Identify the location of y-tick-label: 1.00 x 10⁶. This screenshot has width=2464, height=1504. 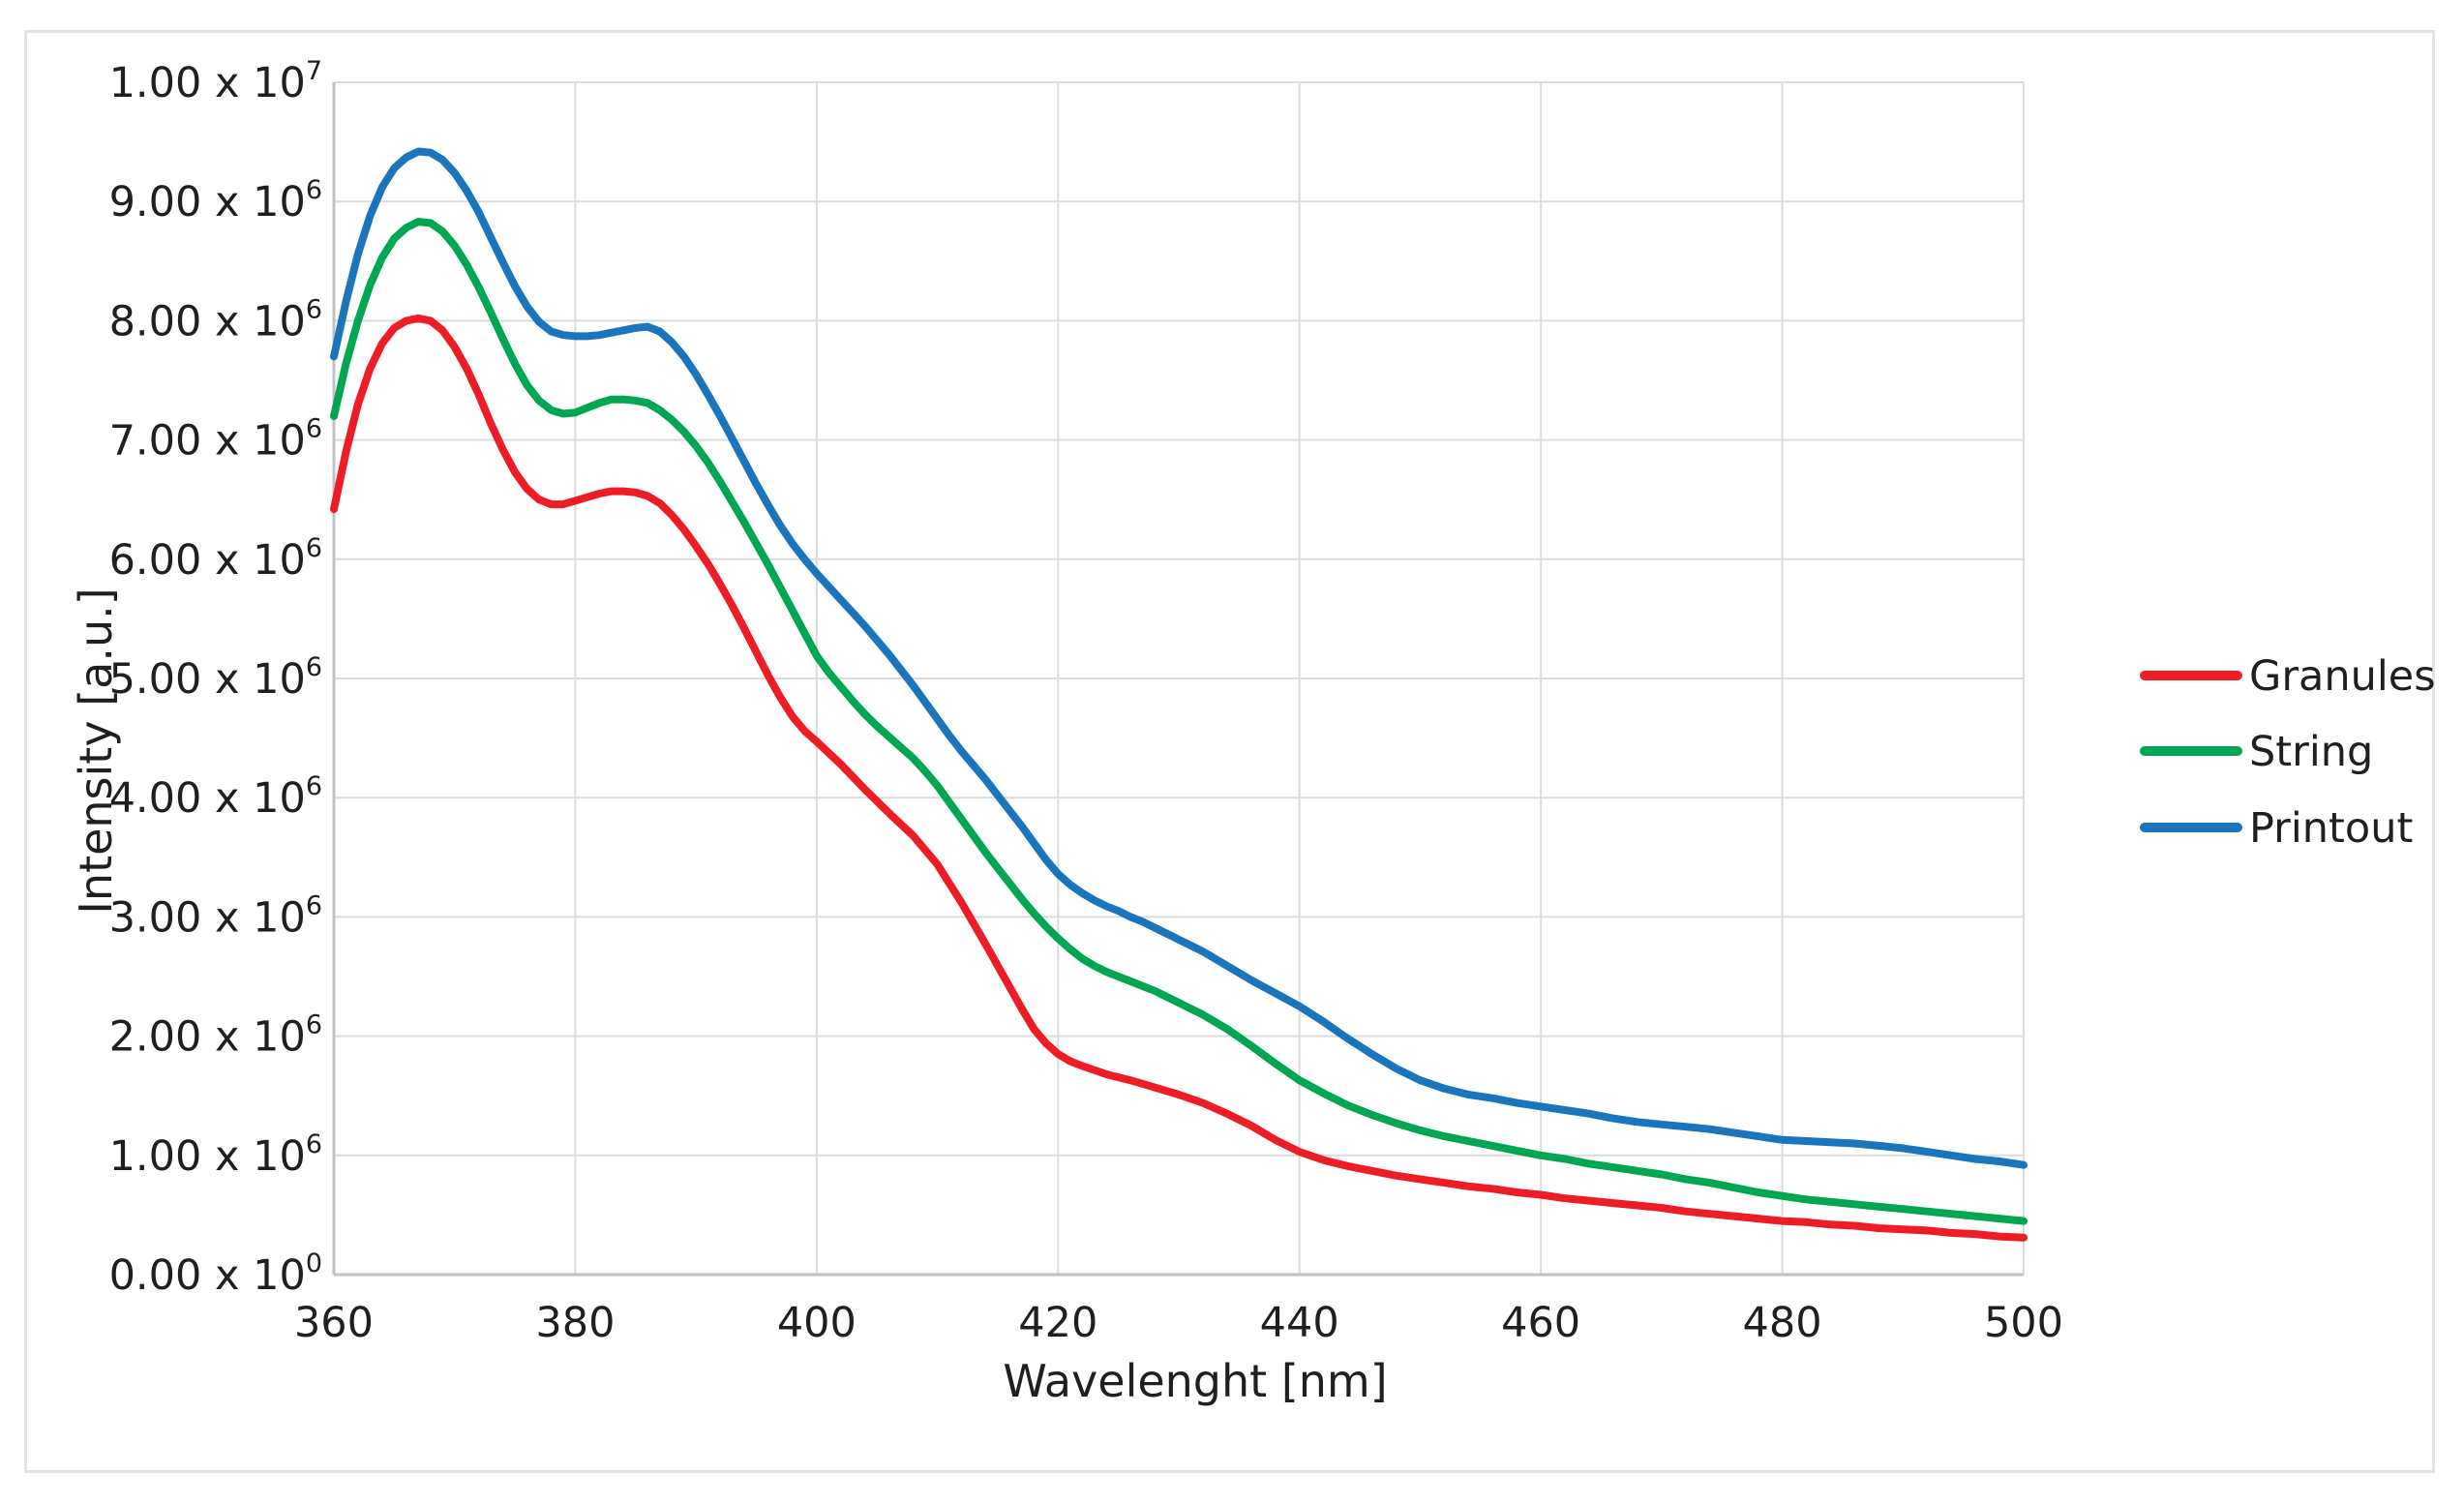
(215, 1155).